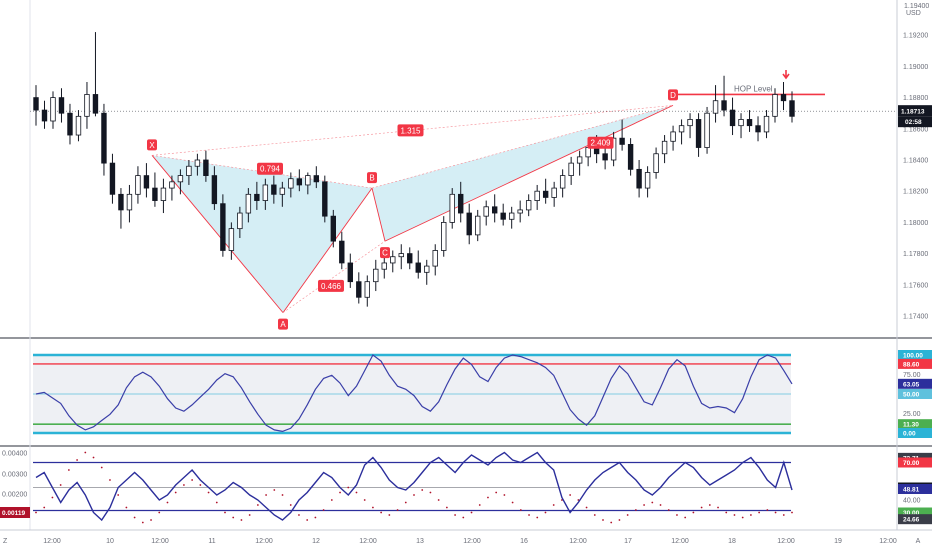  Describe the element at coordinates (600, 143) in the screenshot. I see `pattern-ratio-label: 2.409` at that location.